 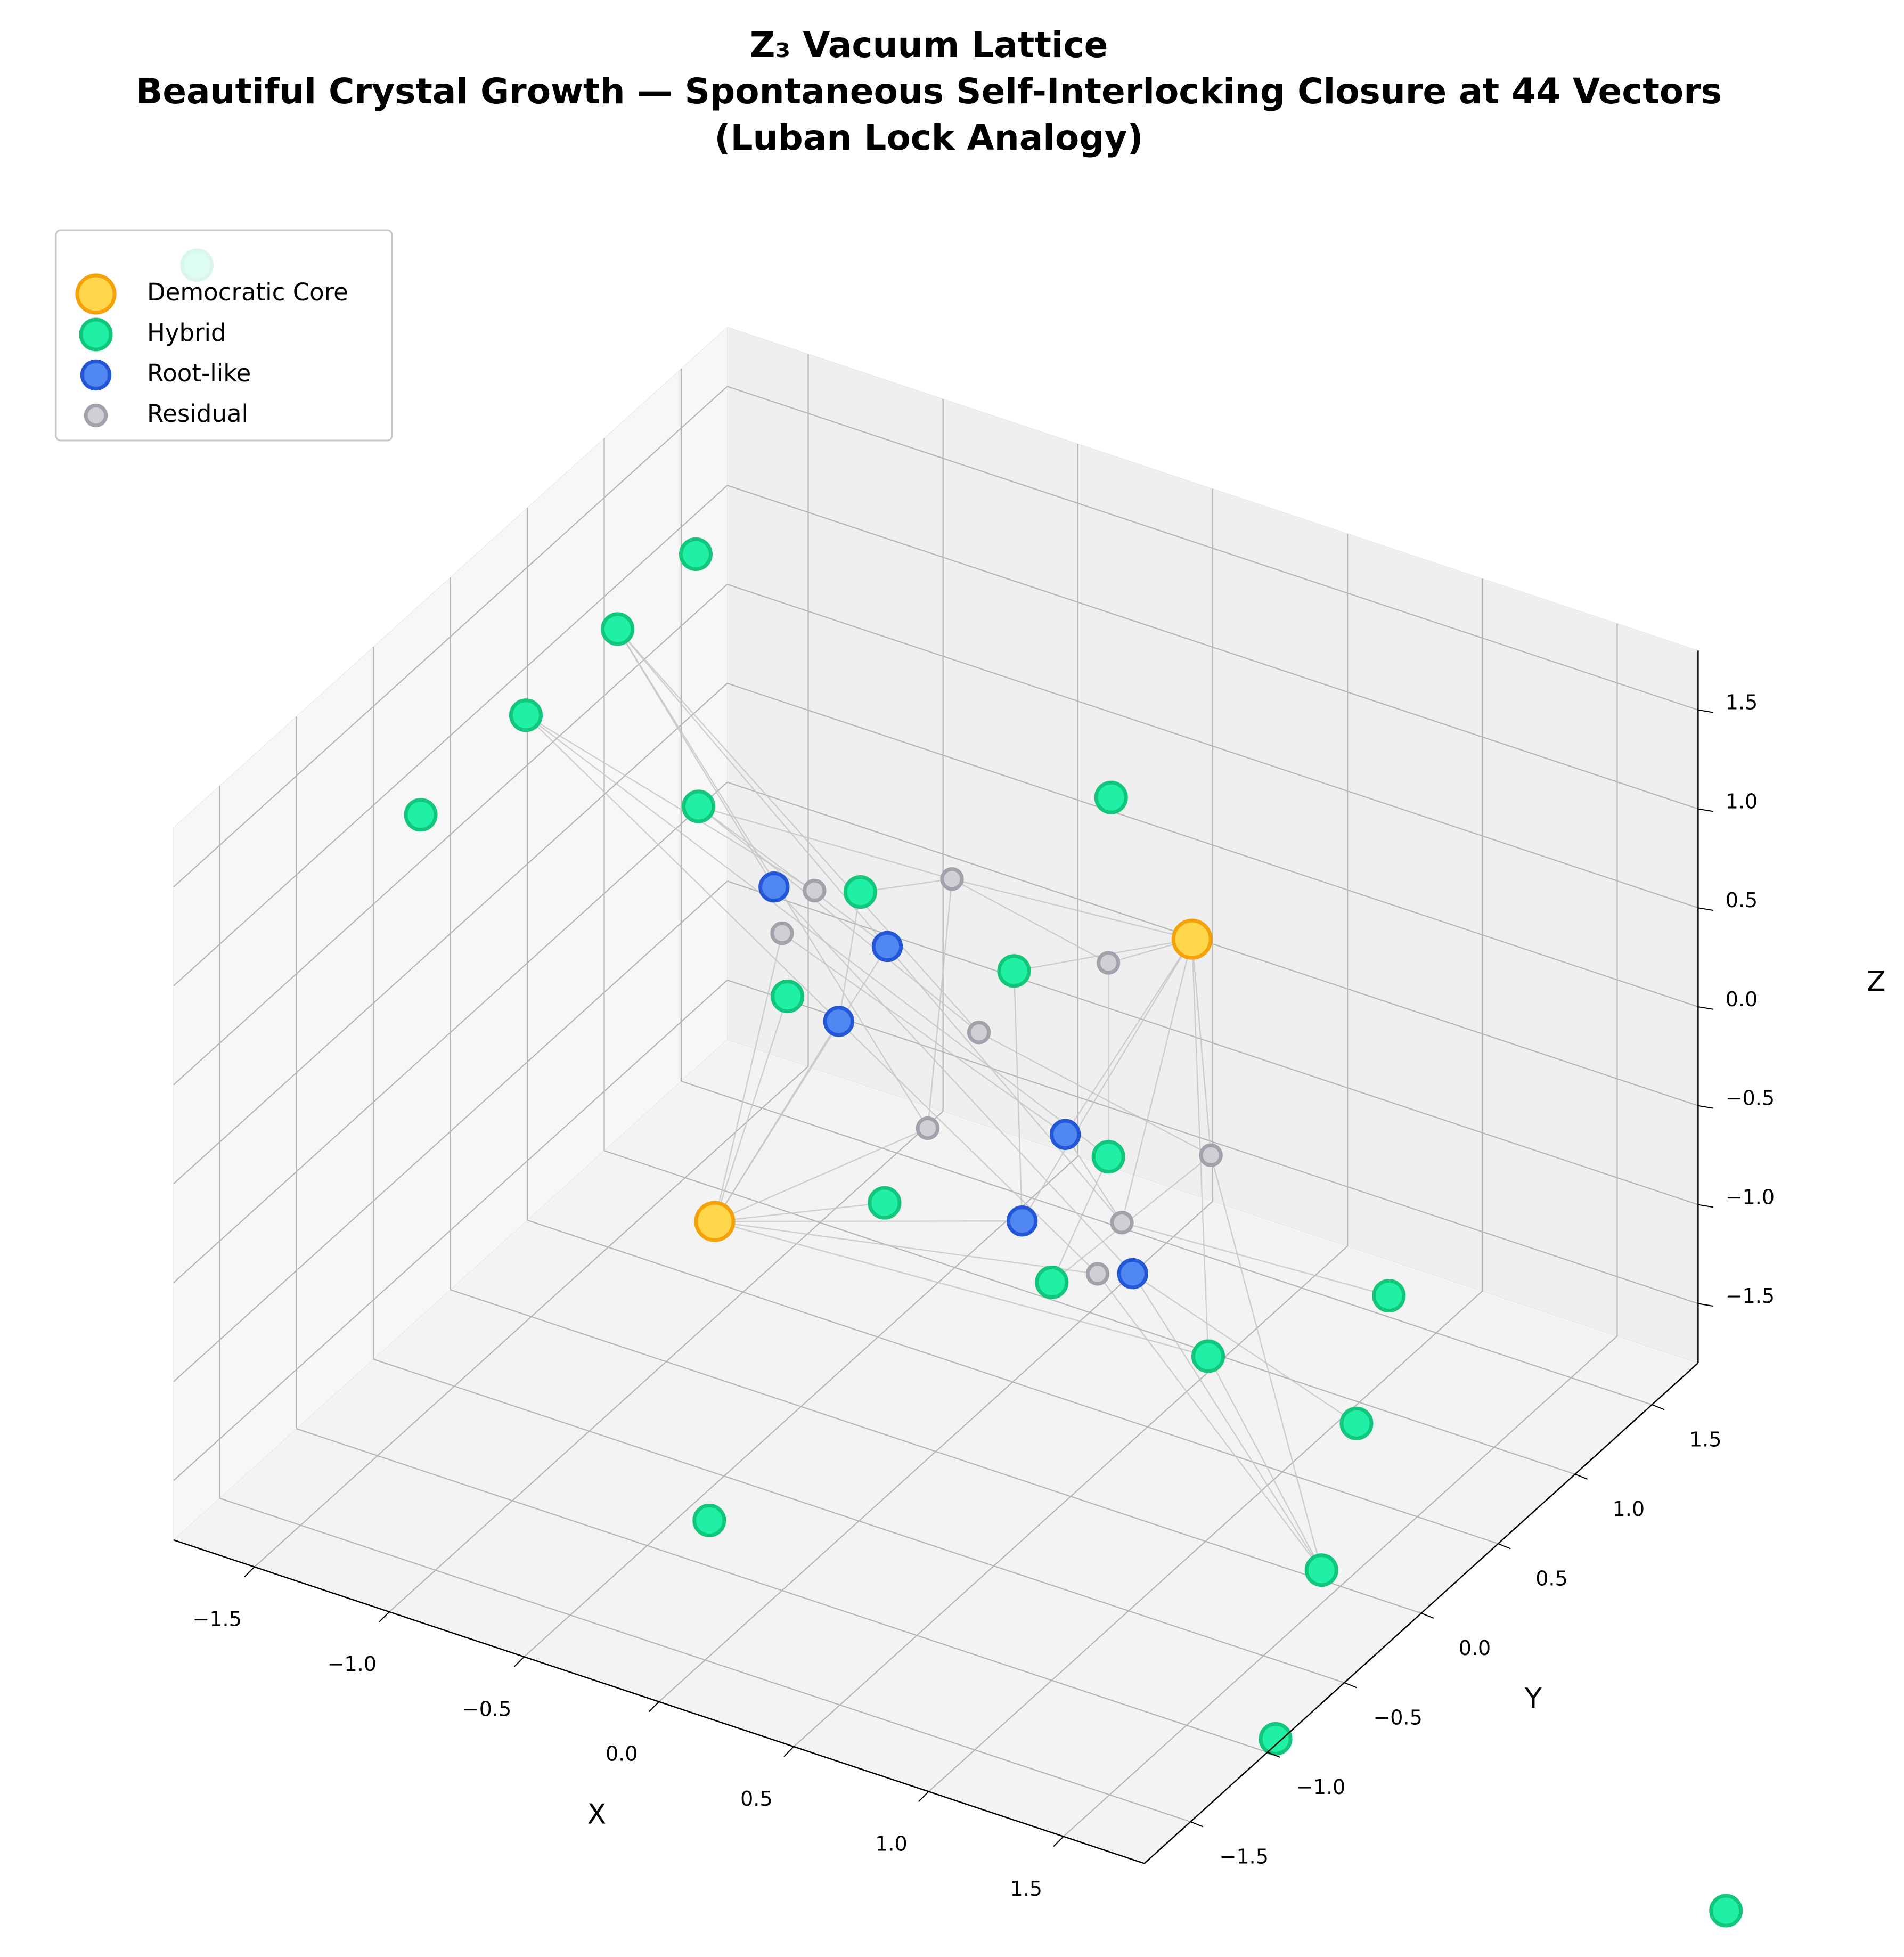 What do you see at coordinates (1742, 801) in the screenshot?
I see `z-tick-label: 1.0` at bounding box center [1742, 801].